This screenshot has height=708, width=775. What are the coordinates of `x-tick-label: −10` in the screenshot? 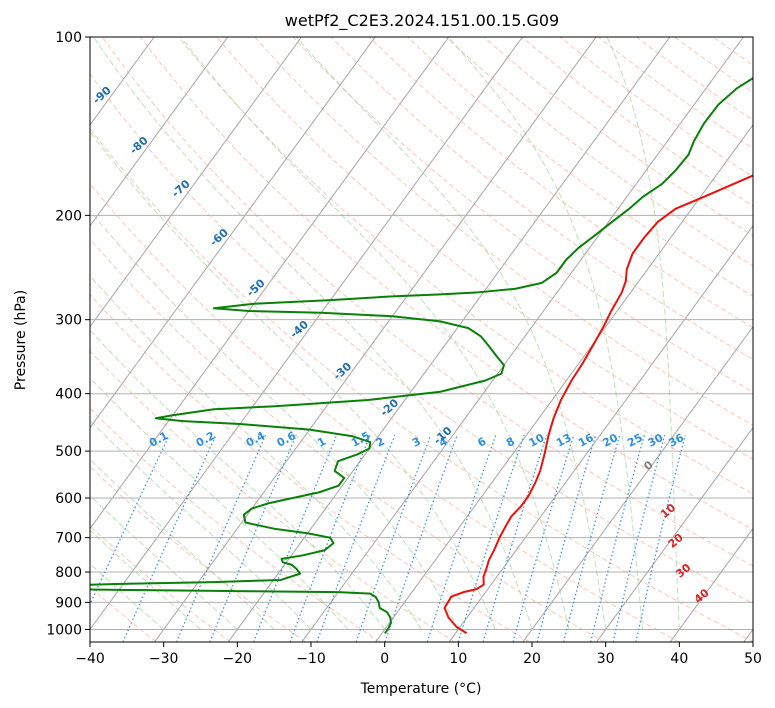 It's located at (311, 659).